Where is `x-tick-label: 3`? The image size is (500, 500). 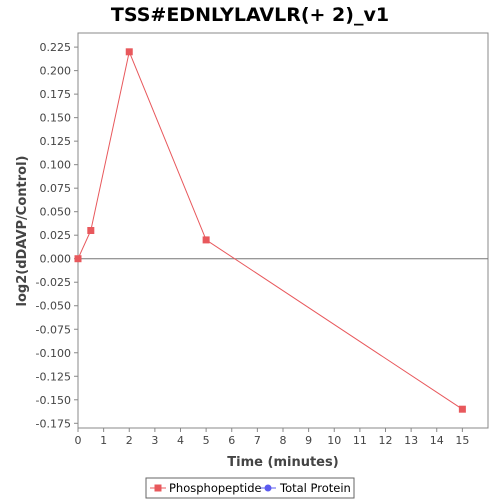
x-tick-label: 3 is located at coordinates (154, 440).